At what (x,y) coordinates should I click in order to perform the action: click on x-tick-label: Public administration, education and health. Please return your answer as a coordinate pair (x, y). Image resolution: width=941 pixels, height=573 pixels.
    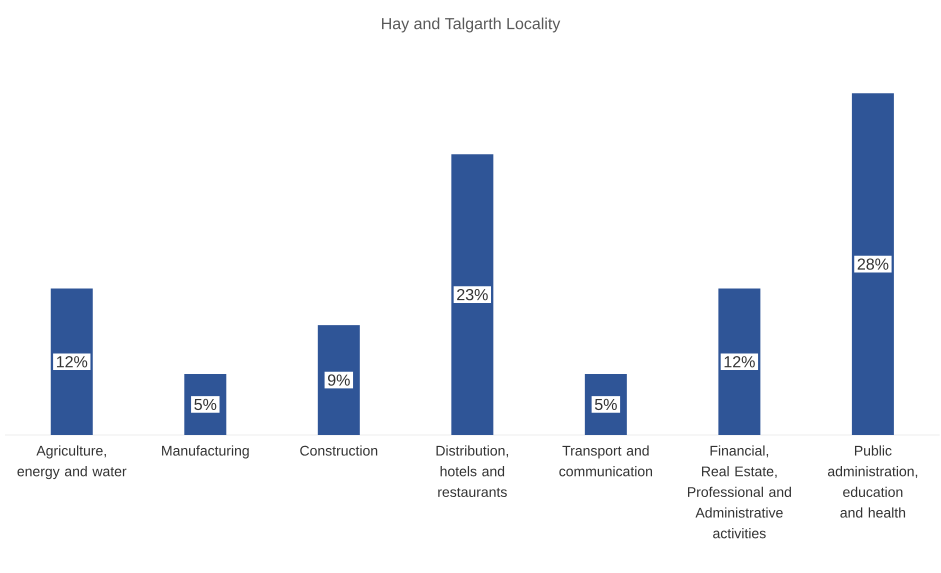
    Looking at the image, I should click on (873, 481).